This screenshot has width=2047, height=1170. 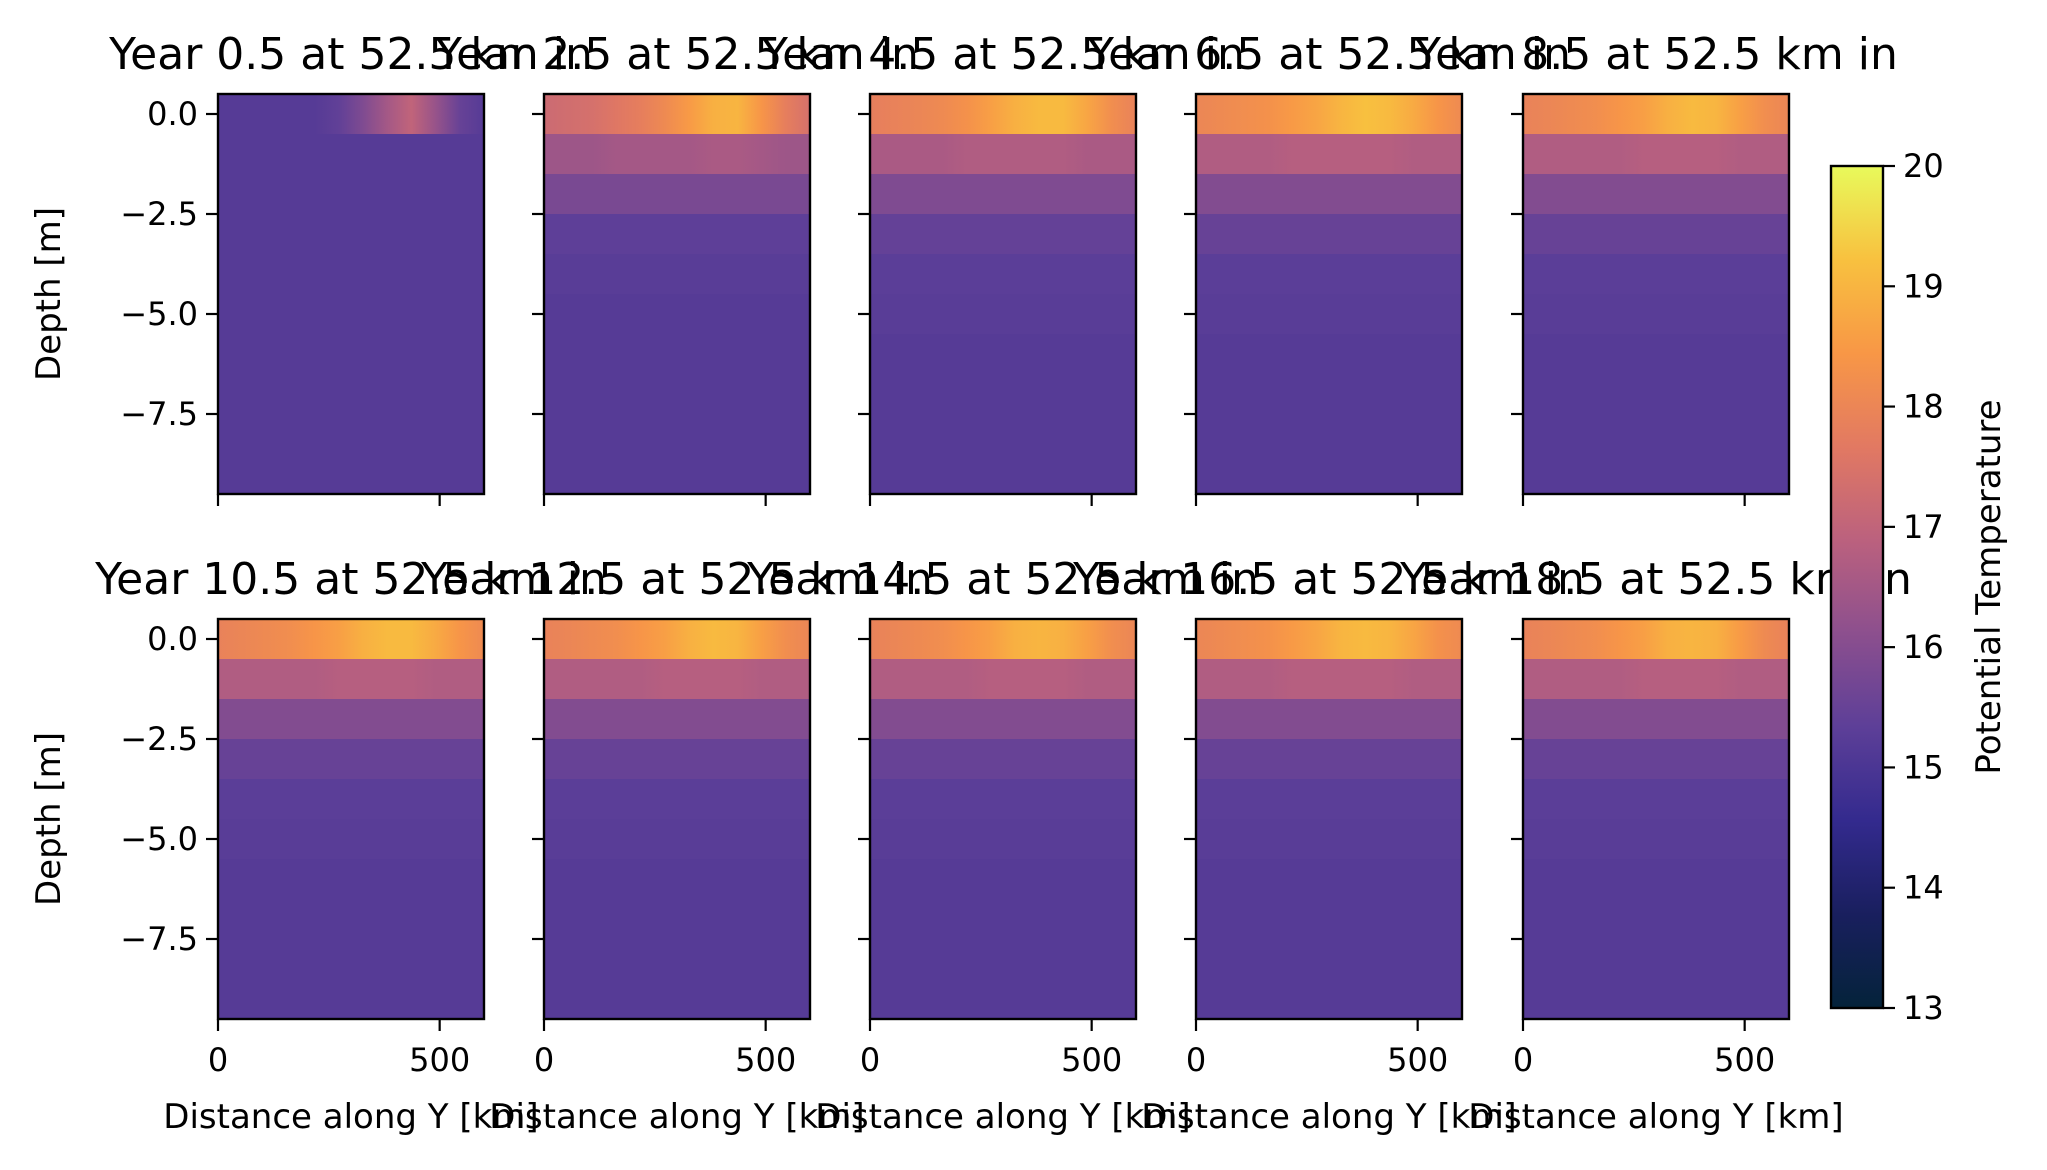 I want to click on subplot-3: Year 4.5 at 52.5 km in, so click(x=1002, y=267).